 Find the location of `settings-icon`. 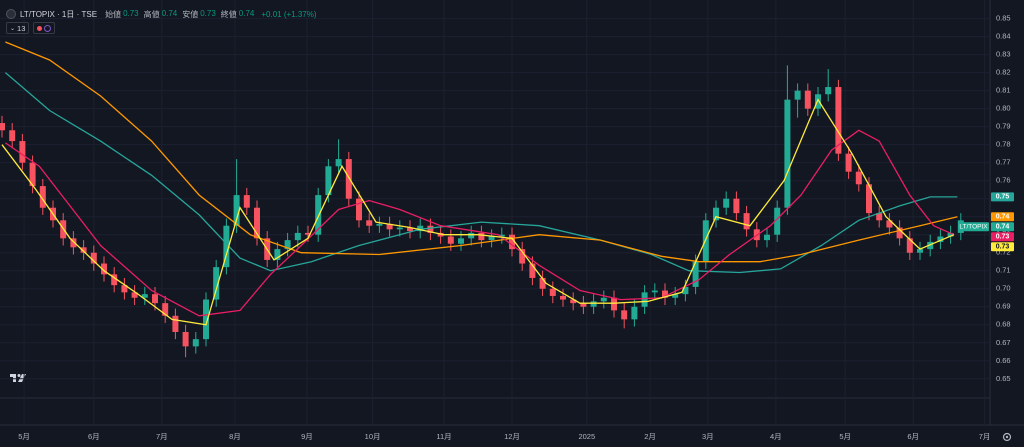

settings-icon is located at coordinates (1007, 437).